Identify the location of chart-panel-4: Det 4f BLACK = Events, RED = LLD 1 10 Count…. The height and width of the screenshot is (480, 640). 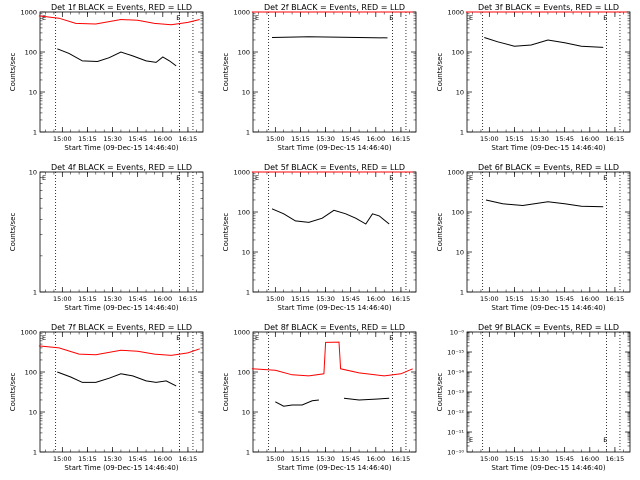
(106, 237).